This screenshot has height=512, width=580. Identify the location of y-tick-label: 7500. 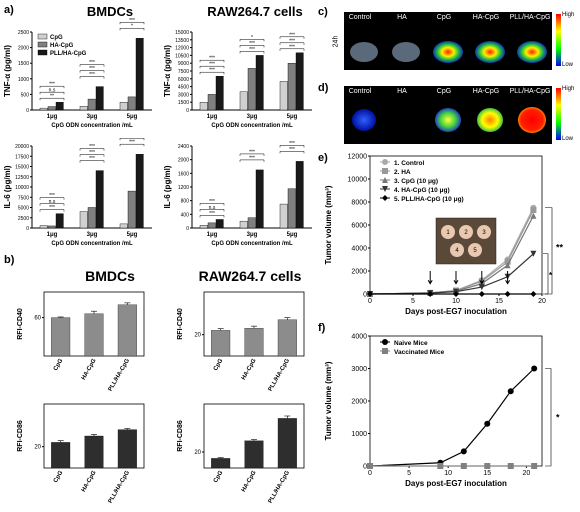
(23, 198).